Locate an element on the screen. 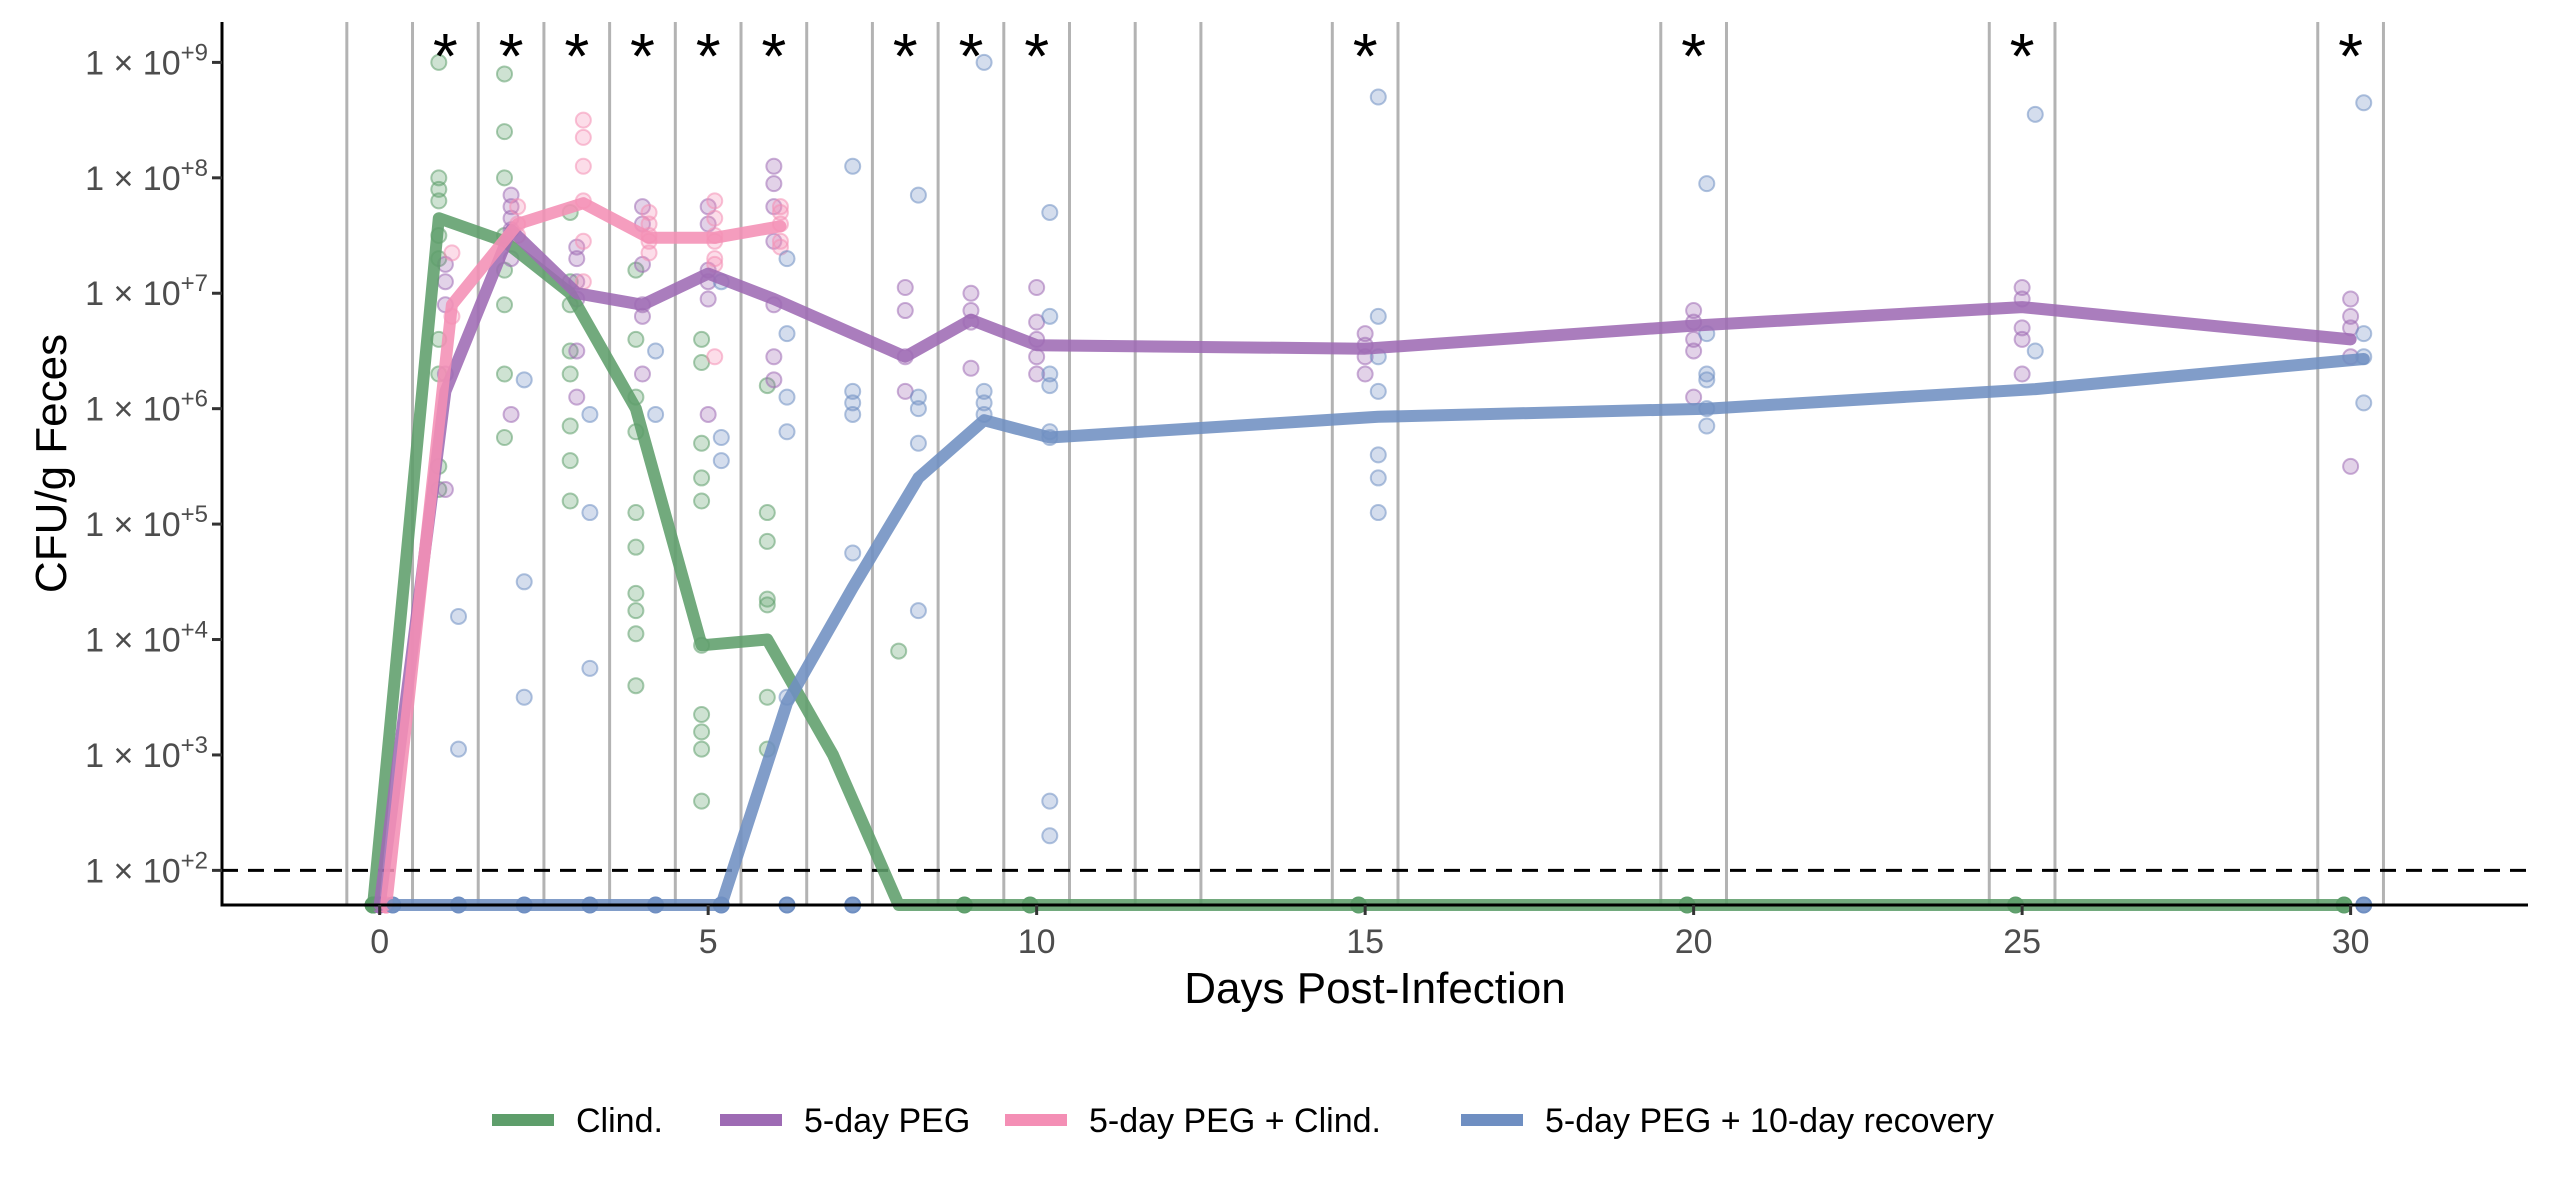  x-tick-label: 25 is located at coordinates (2022, 942).